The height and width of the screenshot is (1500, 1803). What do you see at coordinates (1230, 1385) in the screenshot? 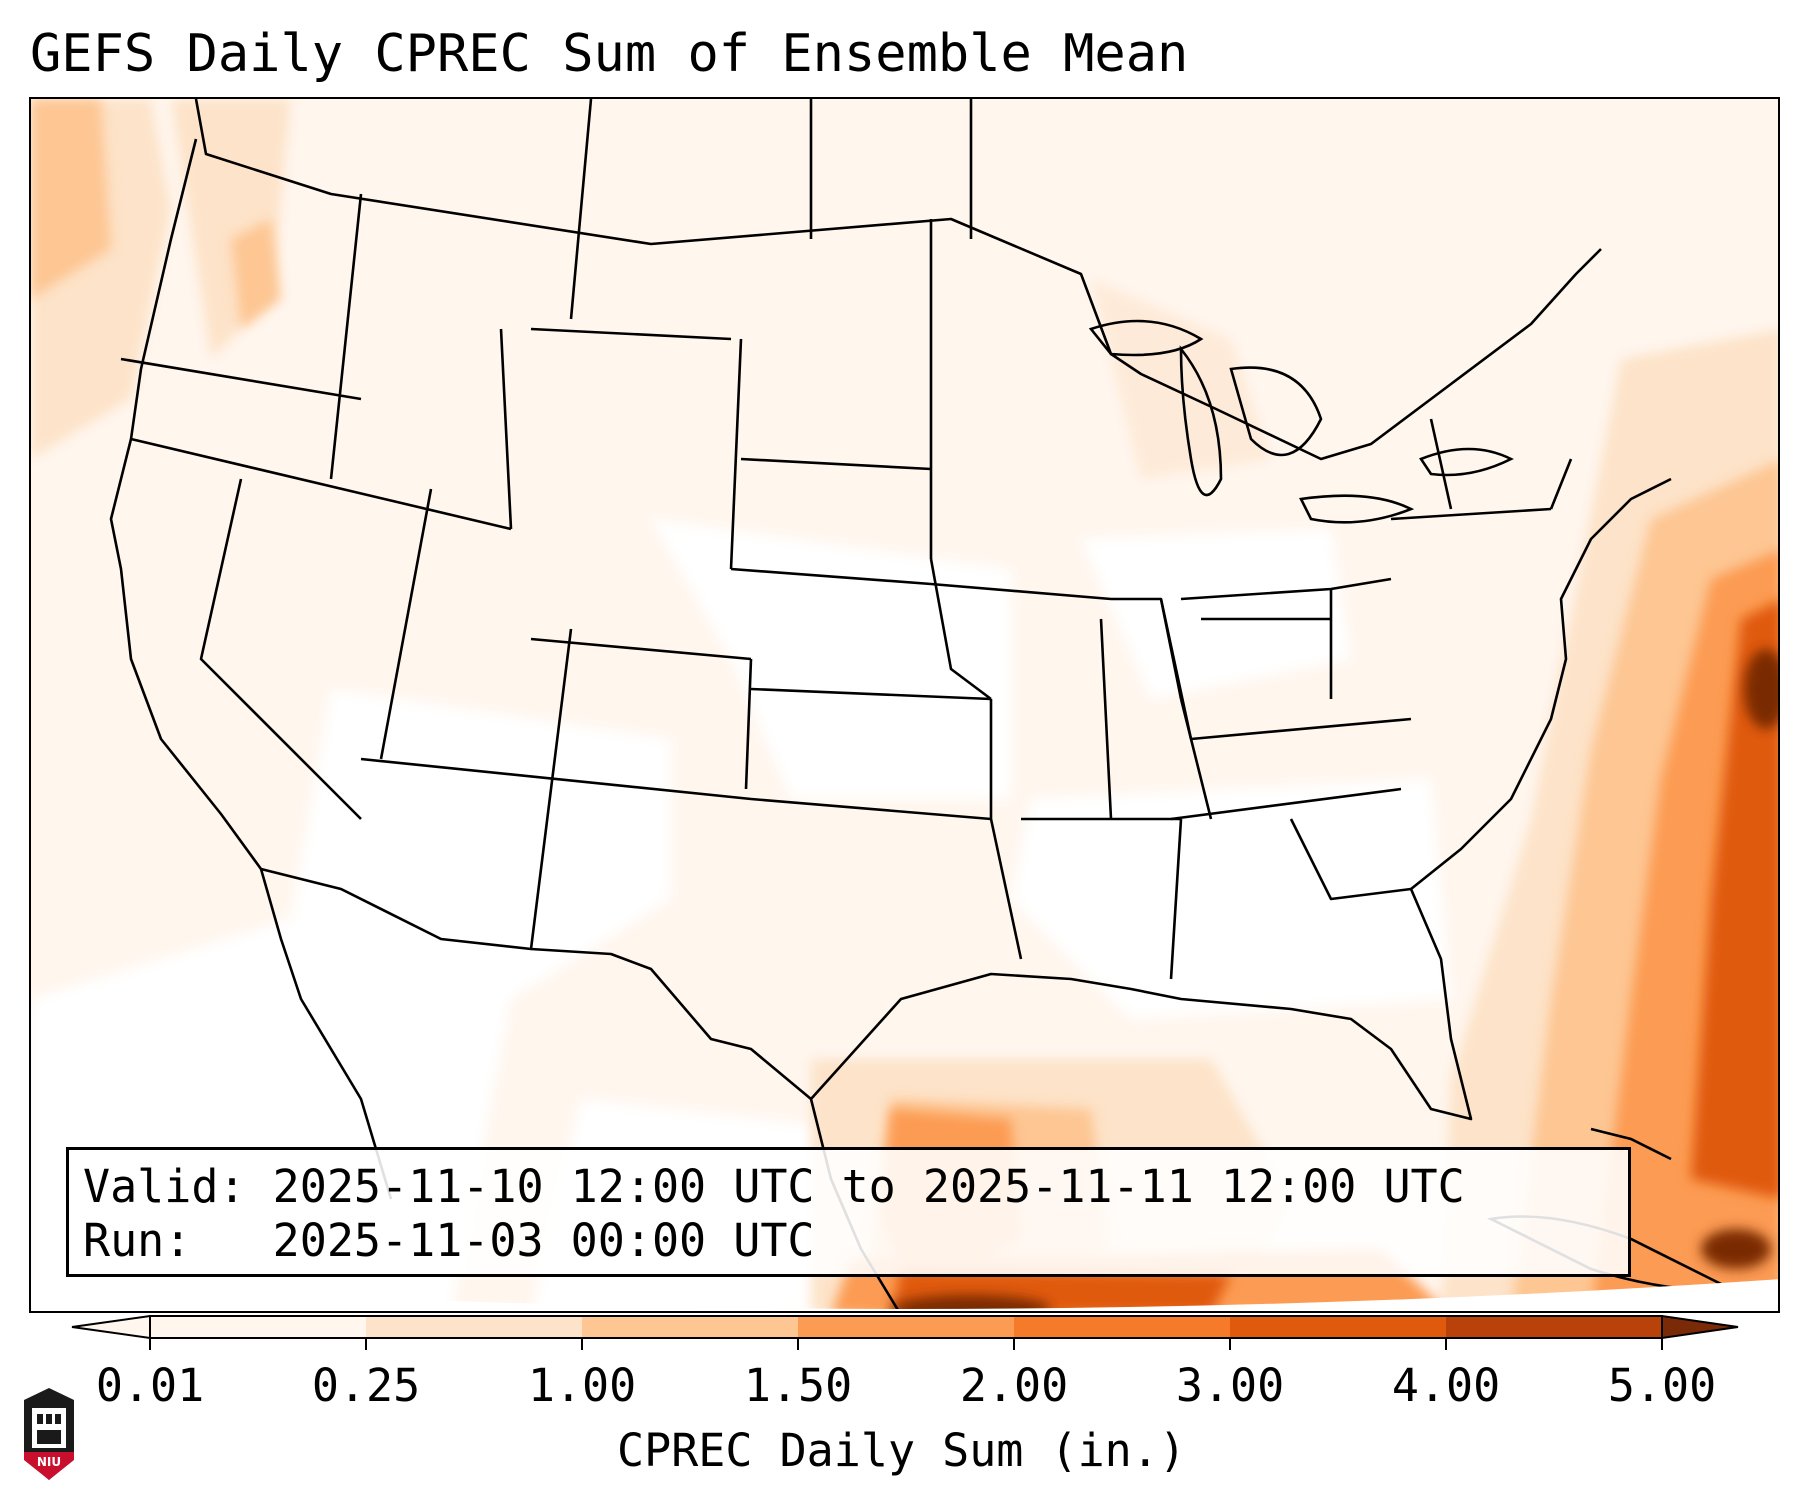
I see `colorbar-tick-label: 3.00` at bounding box center [1230, 1385].